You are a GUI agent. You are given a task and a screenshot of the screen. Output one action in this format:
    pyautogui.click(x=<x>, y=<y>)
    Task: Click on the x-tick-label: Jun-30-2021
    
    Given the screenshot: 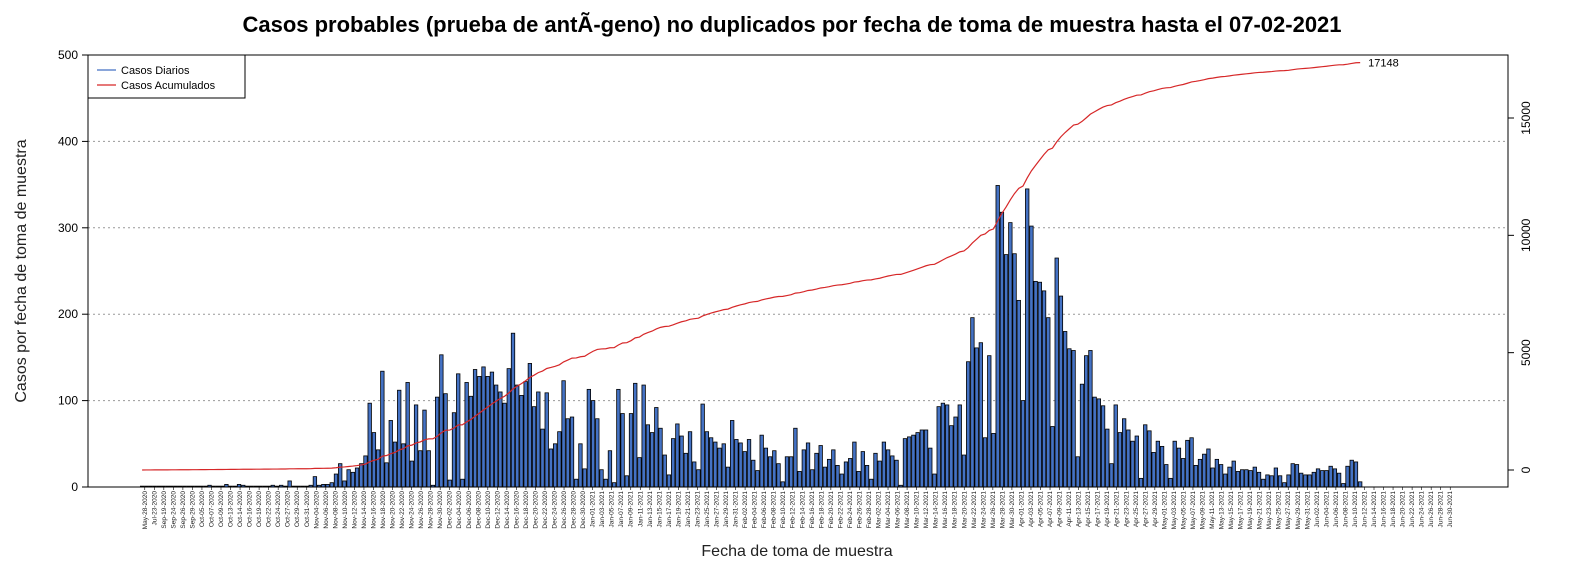 What is the action you would take?
    pyautogui.click(x=1450, y=509)
    